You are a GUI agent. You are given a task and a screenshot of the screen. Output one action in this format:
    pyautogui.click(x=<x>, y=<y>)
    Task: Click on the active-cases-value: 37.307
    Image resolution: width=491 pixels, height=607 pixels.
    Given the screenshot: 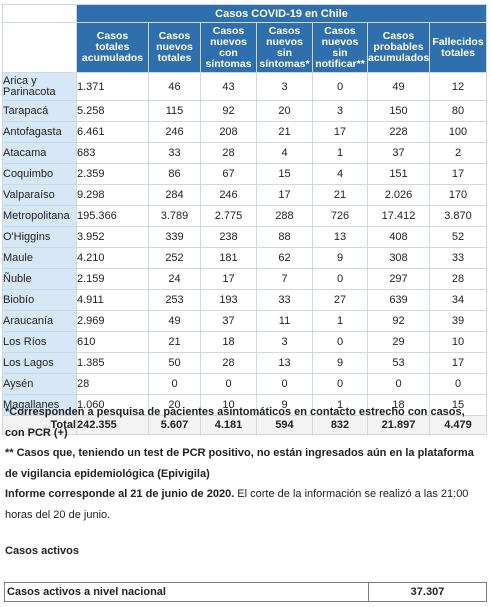 What is the action you would take?
    pyautogui.click(x=427, y=592)
    